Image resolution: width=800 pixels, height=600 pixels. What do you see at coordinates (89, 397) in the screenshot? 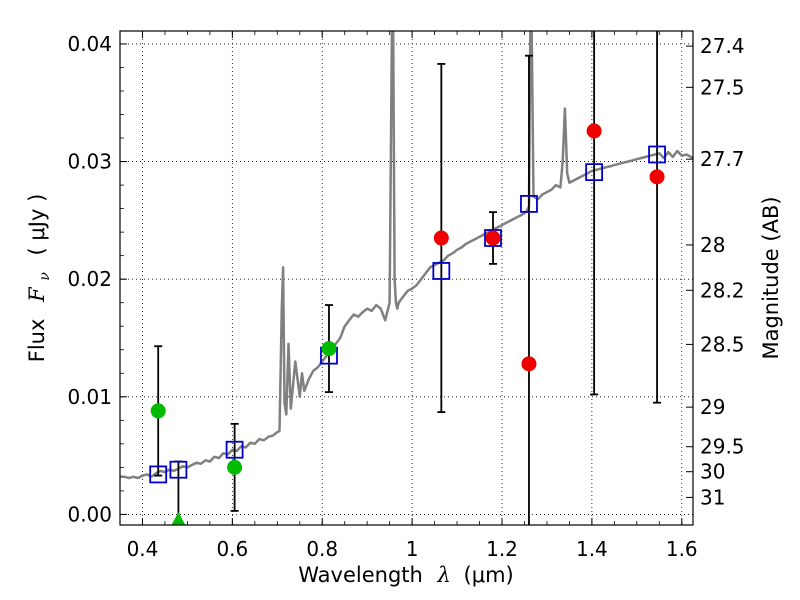
I see `y-tick-label: 0.01` at bounding box center [89, 397].